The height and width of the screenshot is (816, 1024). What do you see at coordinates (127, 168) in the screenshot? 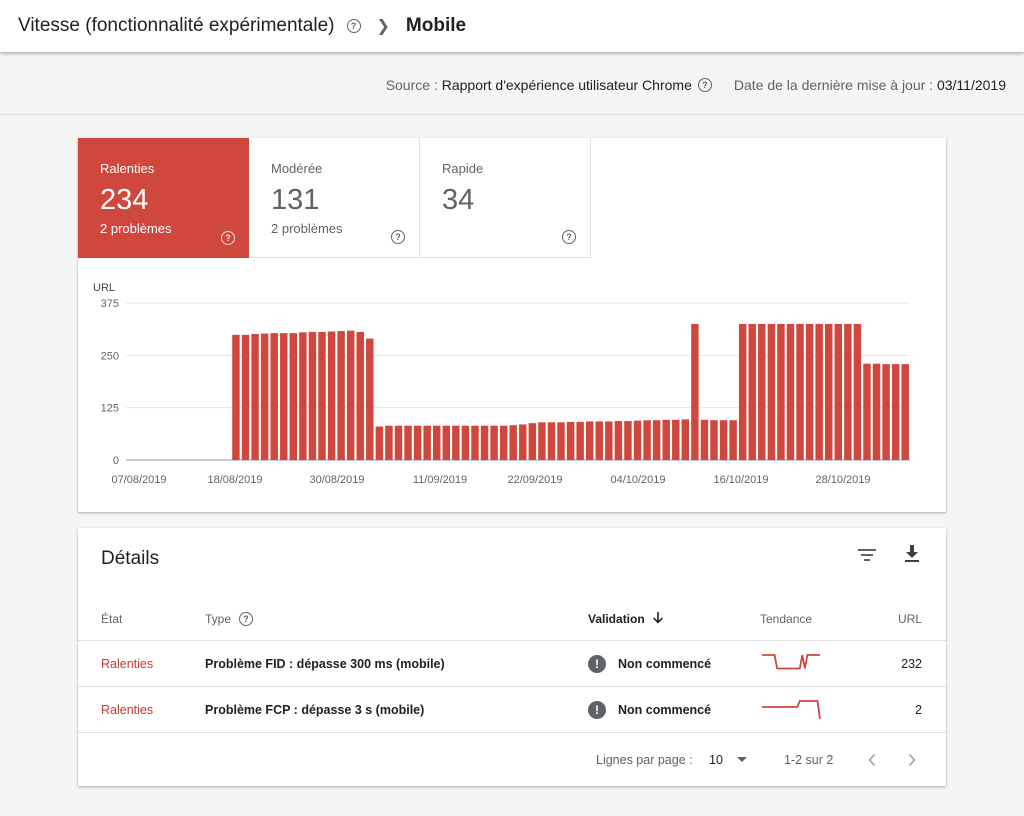
I see `tile-label: Ralenties` at bounding box center [127, 168].